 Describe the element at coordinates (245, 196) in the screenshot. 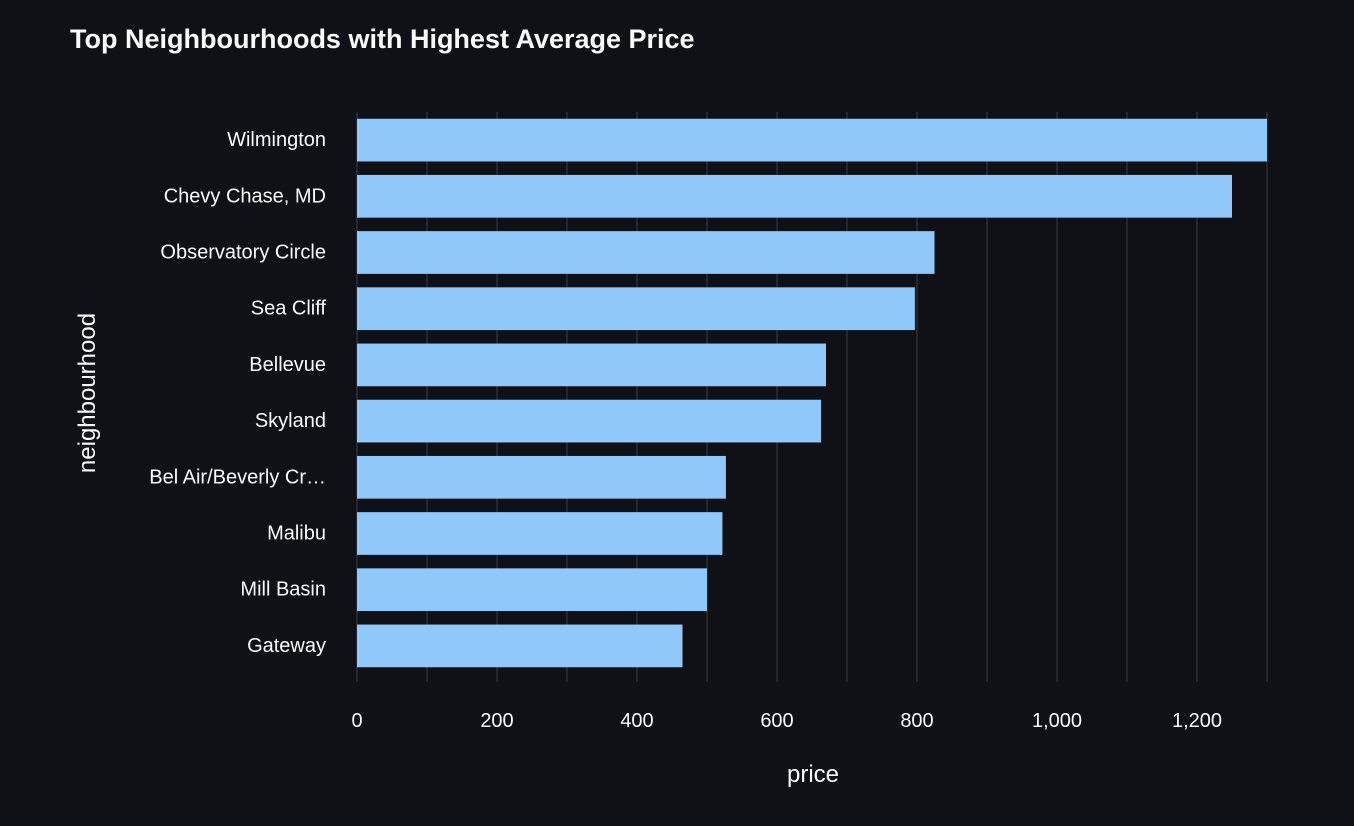

I see `y-tick-label: Chevy Chase, MD` at that location.